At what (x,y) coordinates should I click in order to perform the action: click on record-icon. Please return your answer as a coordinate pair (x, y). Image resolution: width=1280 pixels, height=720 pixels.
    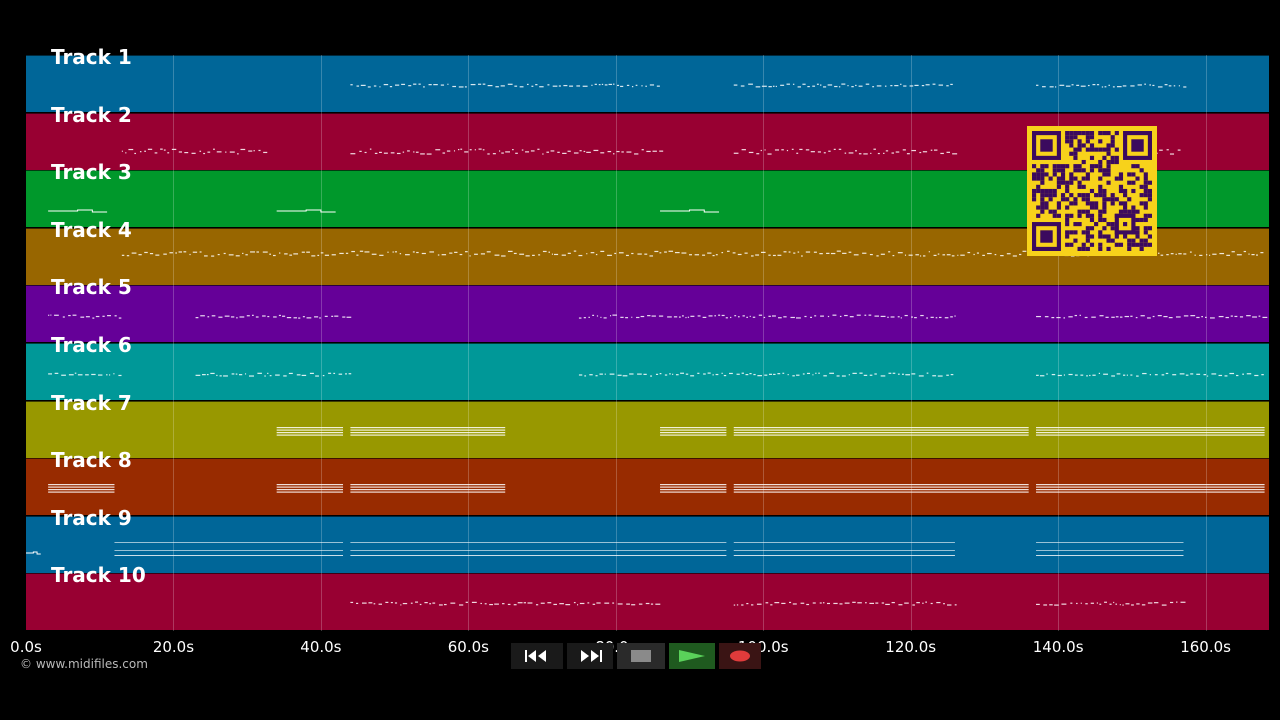
    Looking at the image, I should click on (740, 656).